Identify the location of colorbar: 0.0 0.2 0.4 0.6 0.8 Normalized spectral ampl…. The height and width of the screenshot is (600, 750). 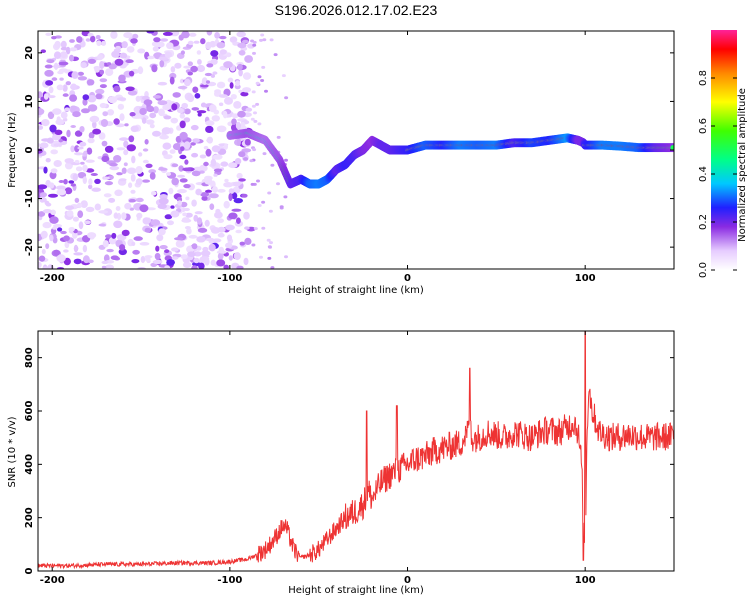
(723, 154).